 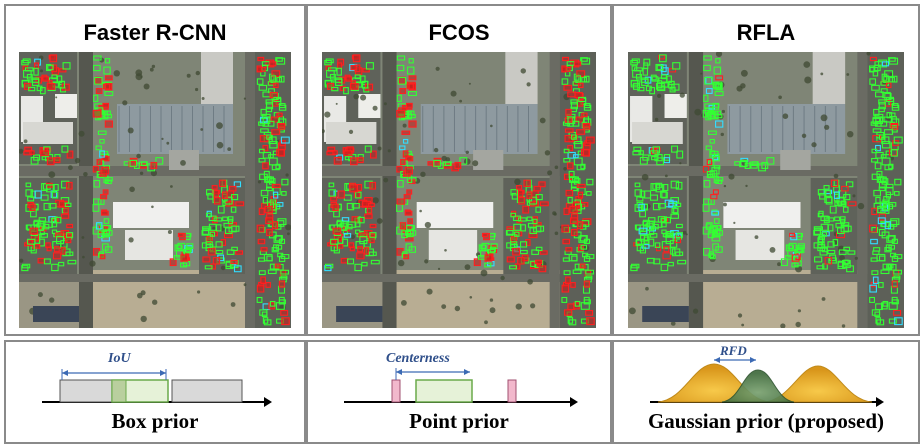 What do you see at coordinates (758, 386) in the screenshot?
I see `gaussian-middle` at bounding box center [758, 386].